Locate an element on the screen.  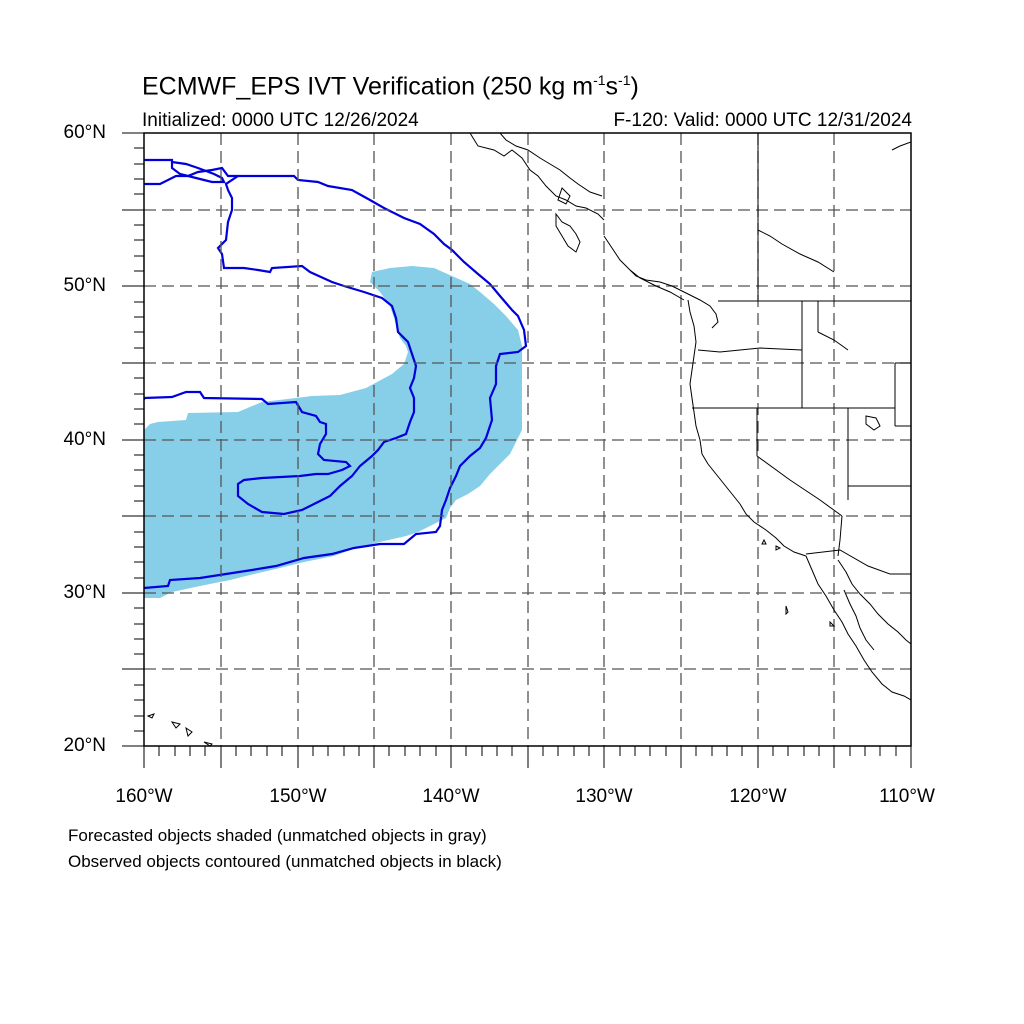
lat-label-30n: 30°N is located at coordinates (84, 592).